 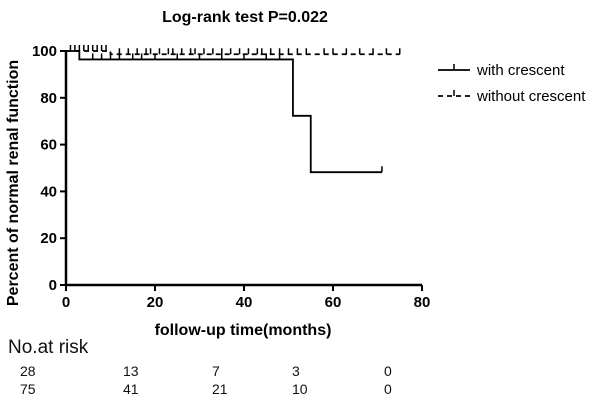 What do you see at coordinates (48, 145) in the screenshot?
I see `y-tick-label: 60` at bounding box center [48, 145].